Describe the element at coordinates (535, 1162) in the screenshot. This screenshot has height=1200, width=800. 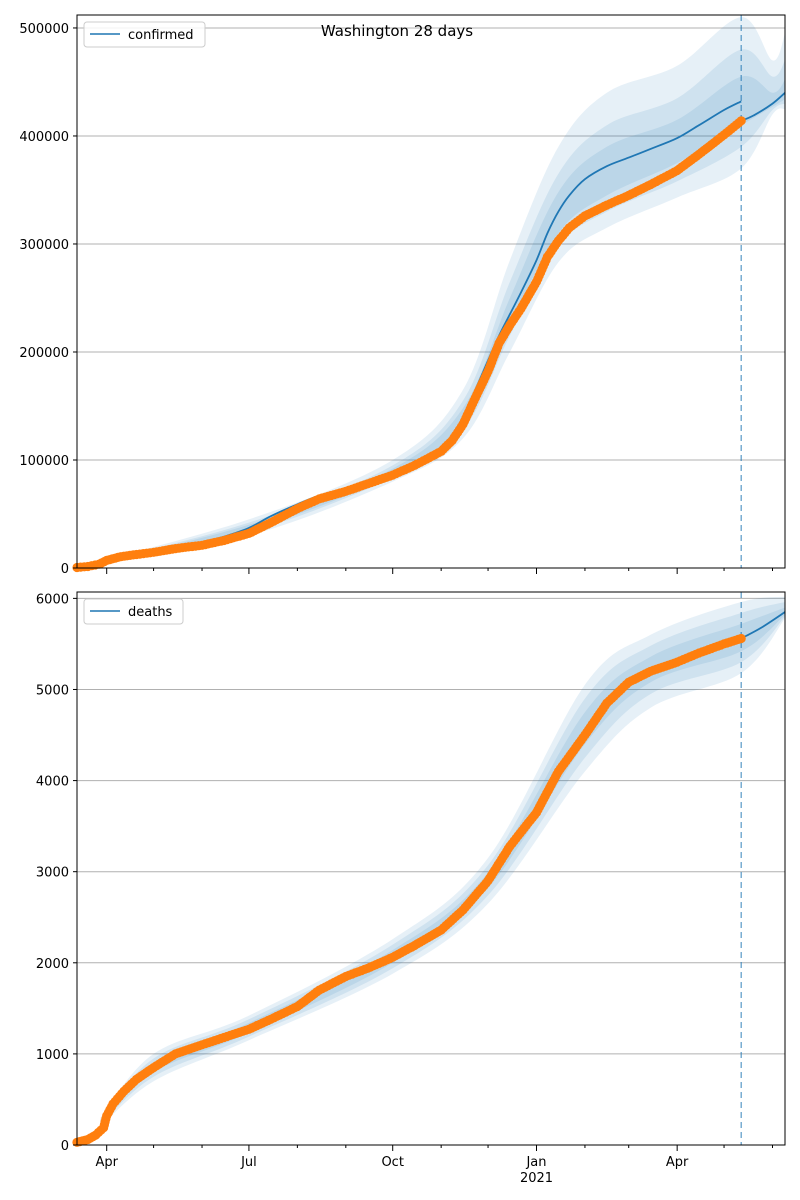
I see `x-tick-label: Jan` at that location.